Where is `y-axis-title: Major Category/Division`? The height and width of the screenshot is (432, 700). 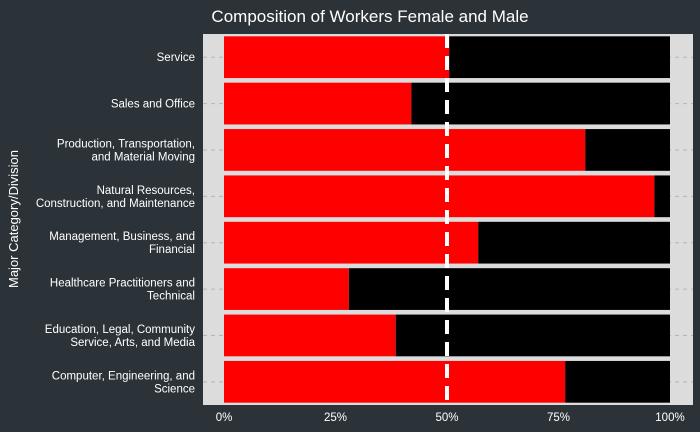
y-axis-title: Major Category/Division is located at coordinates (13, 219).